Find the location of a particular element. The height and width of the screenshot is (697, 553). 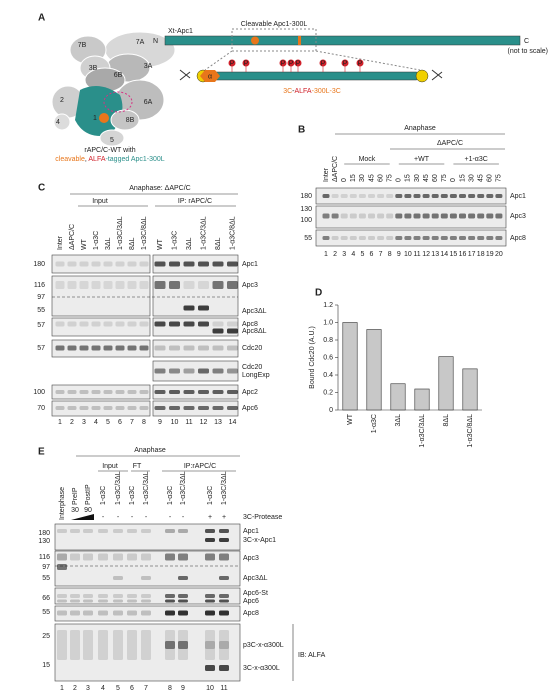

mw-marker: 15 is located at coordinates (46, 665).